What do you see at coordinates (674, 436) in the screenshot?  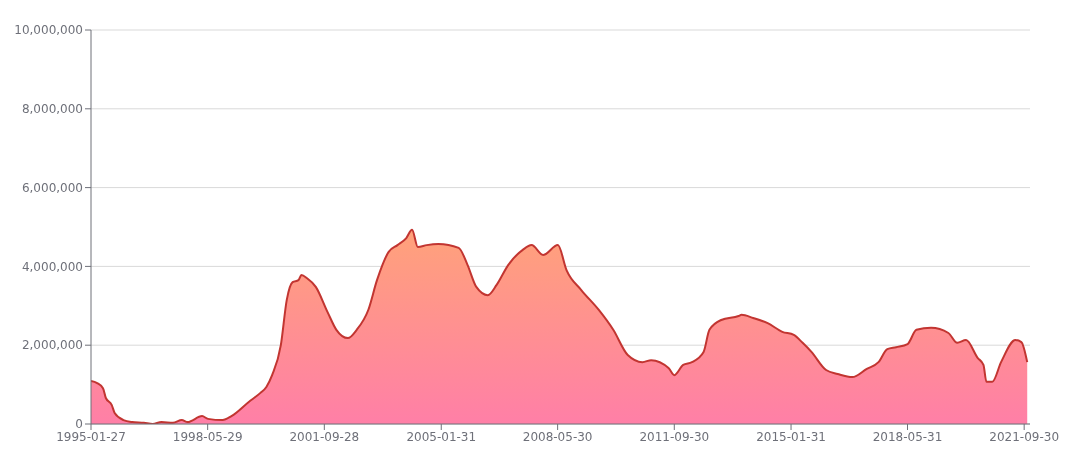 I see `x-tick-label: 2011-09-30` at bounding box center [674, 436].